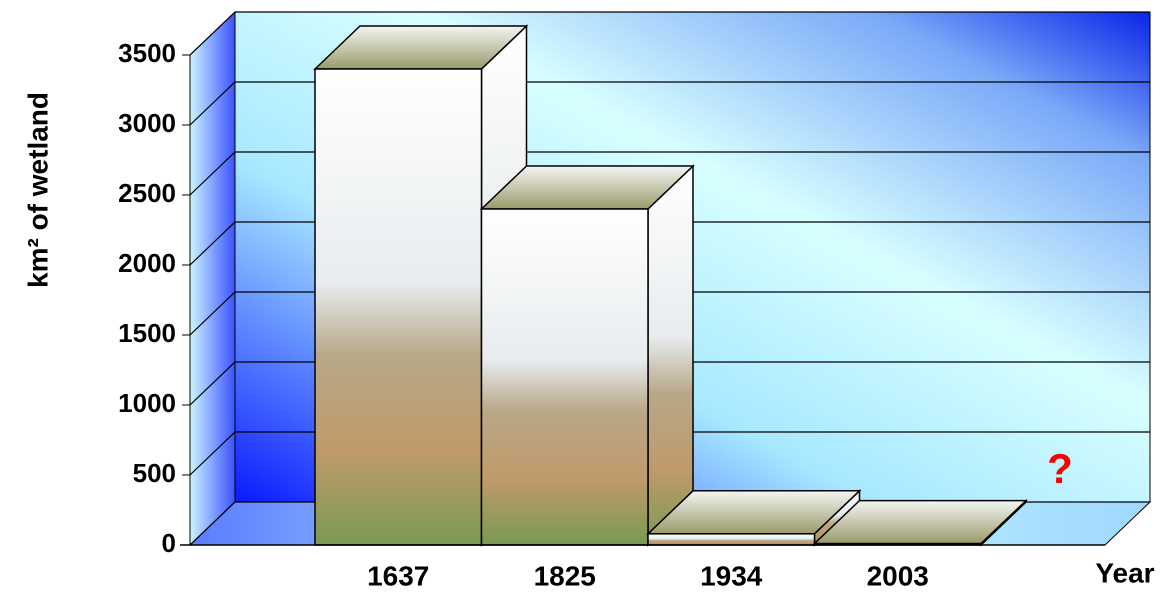  Describe the element at coordinates (147, 193) in the screenshot. I see `y-tick-label: 2500` at that location.